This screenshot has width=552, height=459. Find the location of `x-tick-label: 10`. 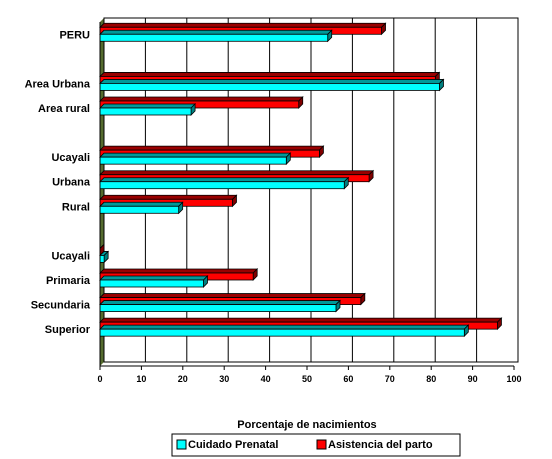

x-tick-label: 10 is located at coordinates (141, 379).